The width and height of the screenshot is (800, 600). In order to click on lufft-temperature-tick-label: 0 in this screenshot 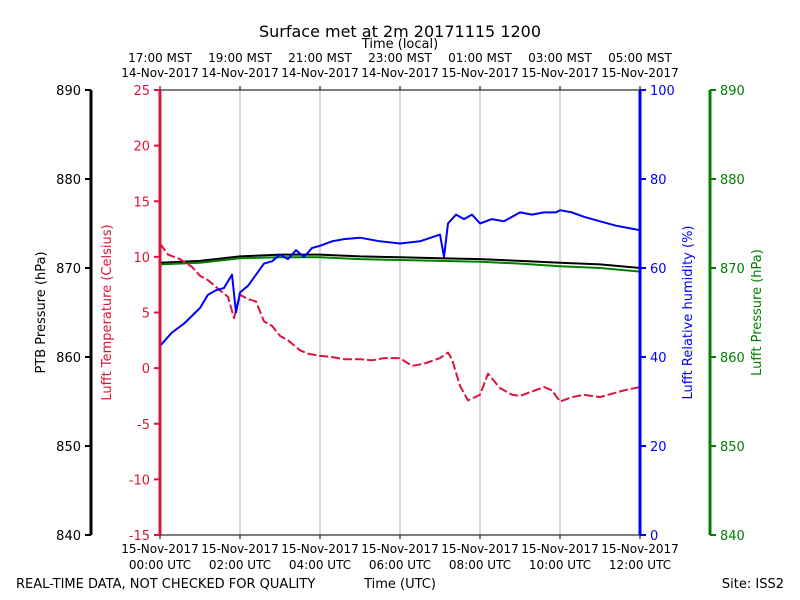, I will do `click(146, 369)`.